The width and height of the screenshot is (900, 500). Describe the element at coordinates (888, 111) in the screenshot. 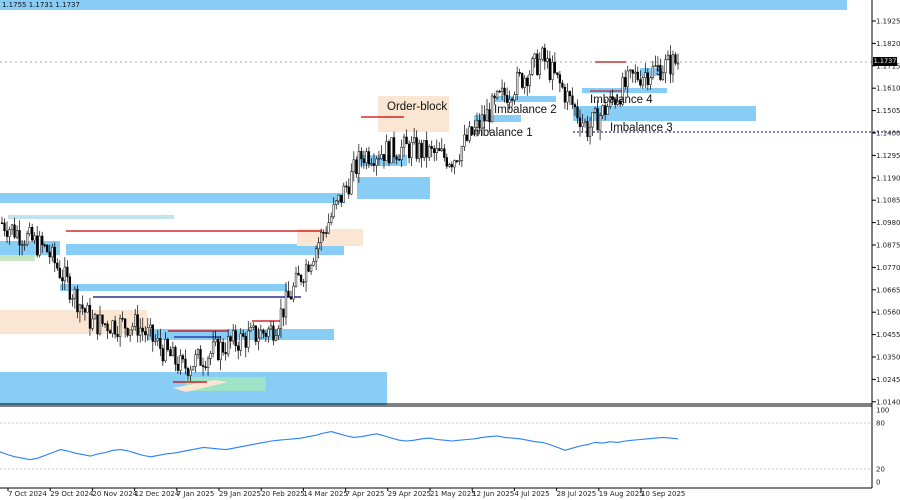

I see `price-tick-label: 1.1505` at that location.